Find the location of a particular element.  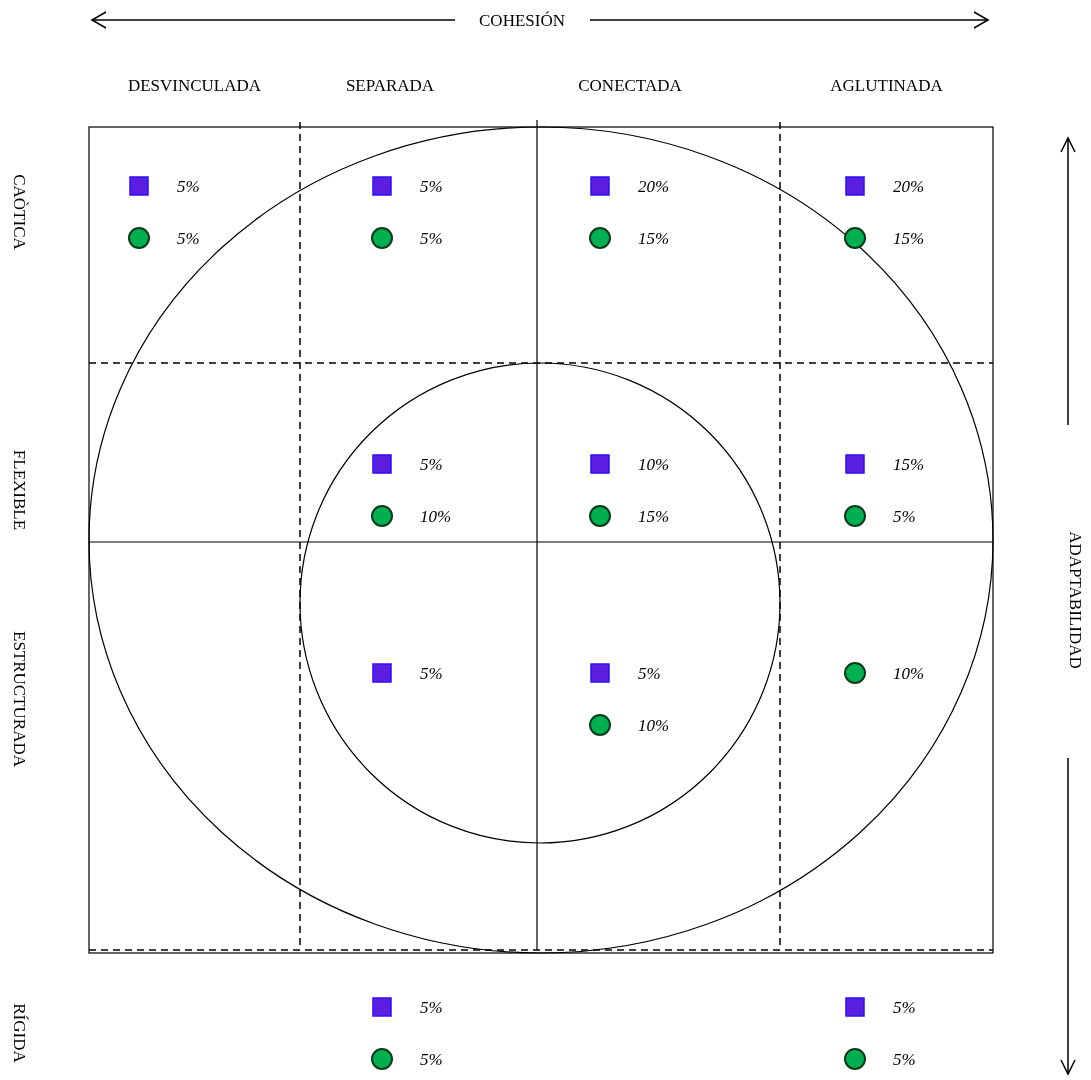

category-label: DESVINCULADA is located at coordinates (194, 85).